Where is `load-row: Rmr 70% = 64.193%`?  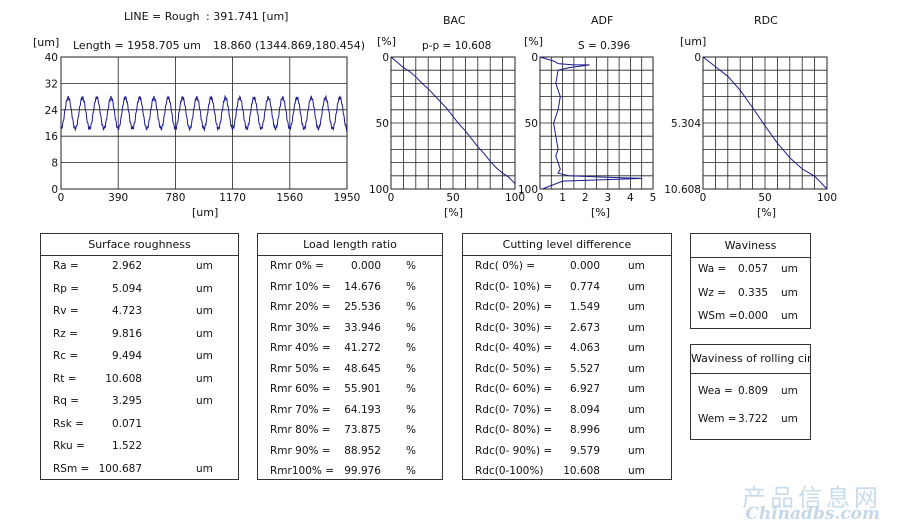 load-row: Rmr 70% = 64.193% is located at coordinates (350, 410).